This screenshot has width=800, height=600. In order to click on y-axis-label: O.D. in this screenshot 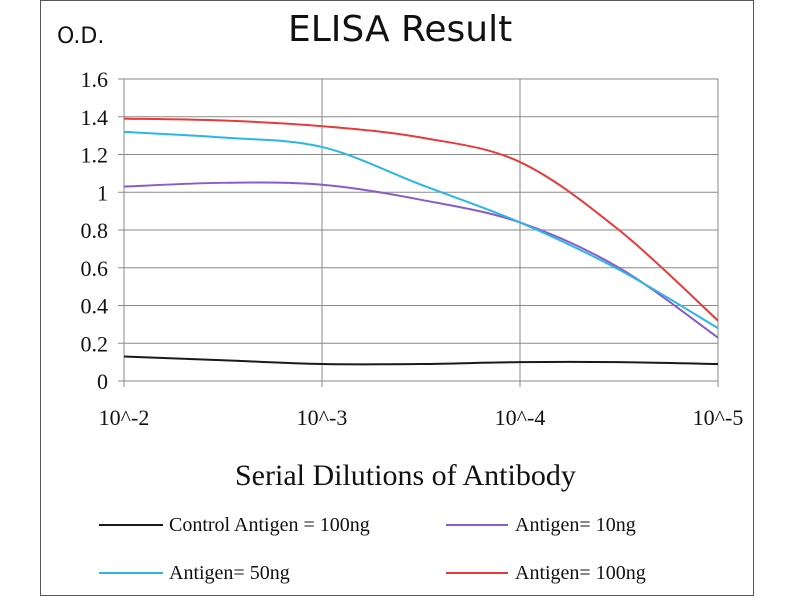, I will do `click(80, 36)`.